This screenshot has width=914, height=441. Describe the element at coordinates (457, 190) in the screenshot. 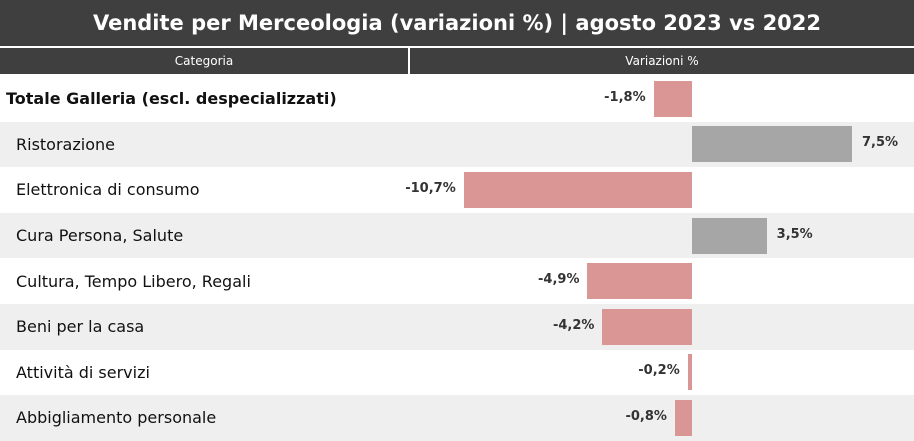

I see `chart-row: Elettronica di consumo -10,7%` at that location.